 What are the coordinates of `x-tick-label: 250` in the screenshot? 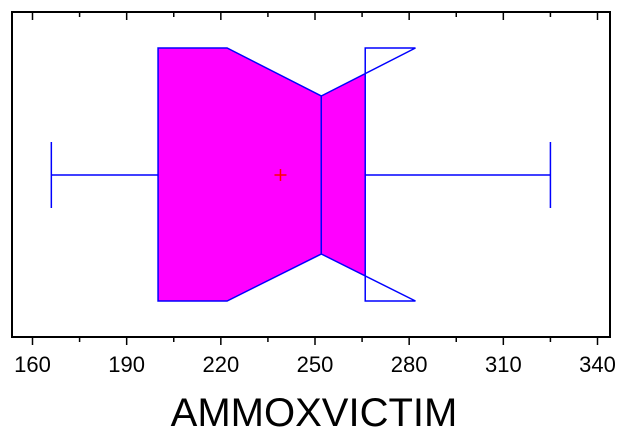 It's located at (315, 364).